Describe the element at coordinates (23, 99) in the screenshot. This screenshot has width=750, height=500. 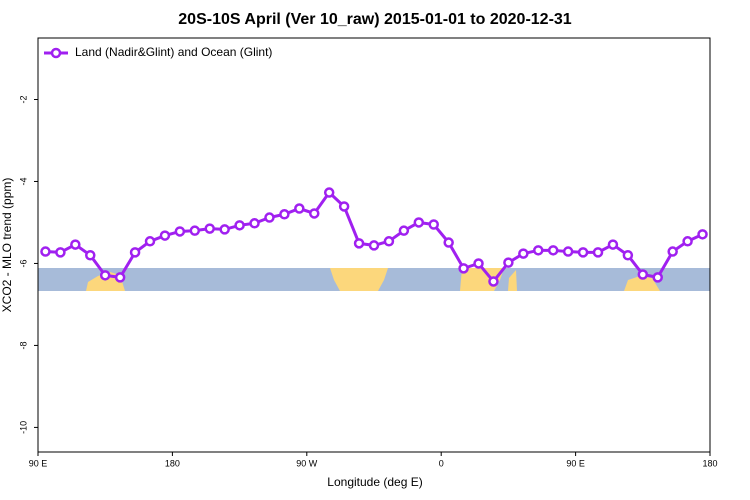
I see `y-tick-label: -2` at that location.